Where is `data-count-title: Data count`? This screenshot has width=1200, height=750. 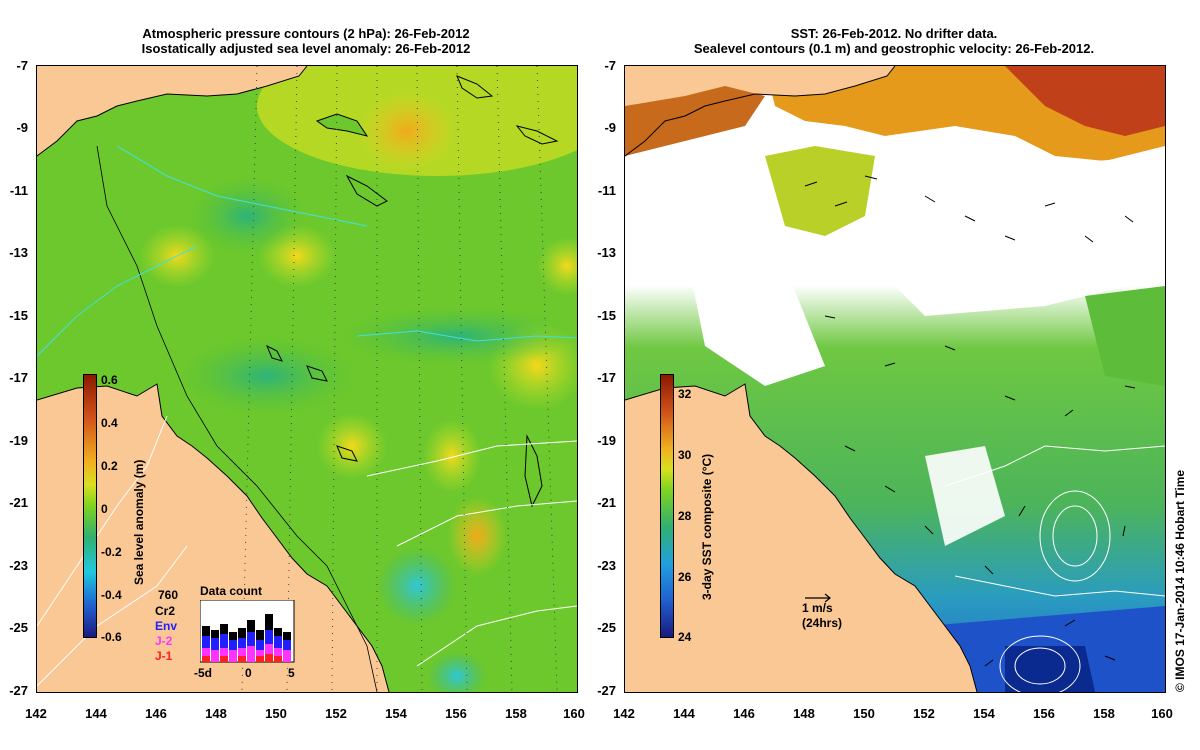
data-count-title: Data count is located at coordinates (231, 591).